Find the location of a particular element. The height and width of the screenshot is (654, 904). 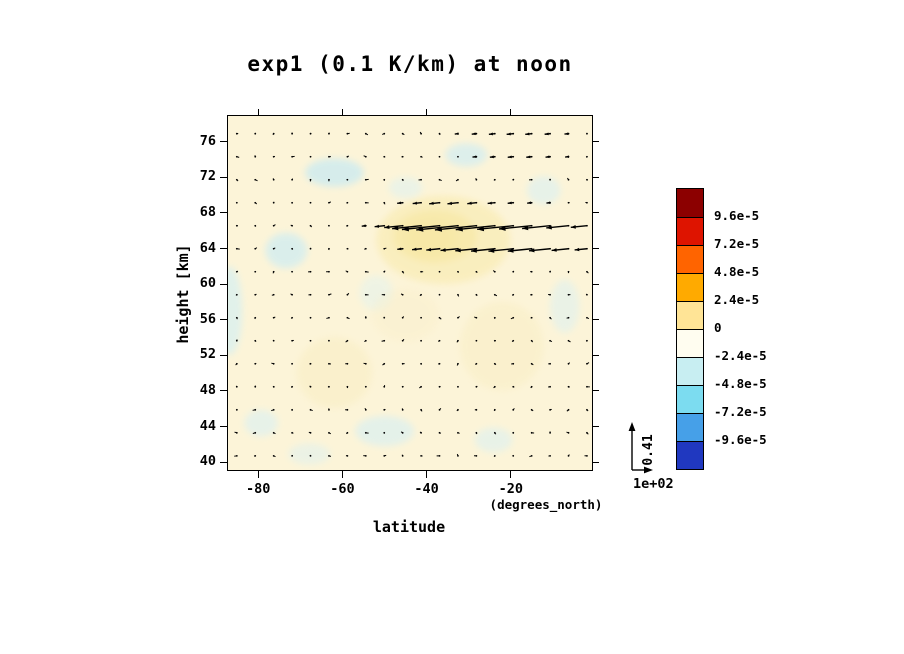

vector-key-arrow-icon is located at coordinates (640, 448).